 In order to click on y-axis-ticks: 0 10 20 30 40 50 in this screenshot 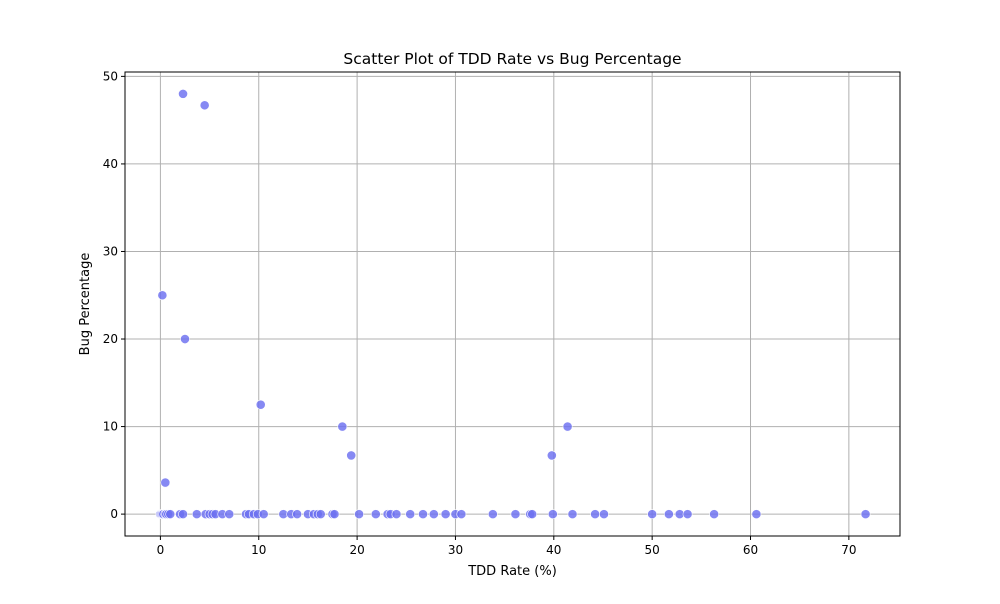, I will do `click(114, 295)`.